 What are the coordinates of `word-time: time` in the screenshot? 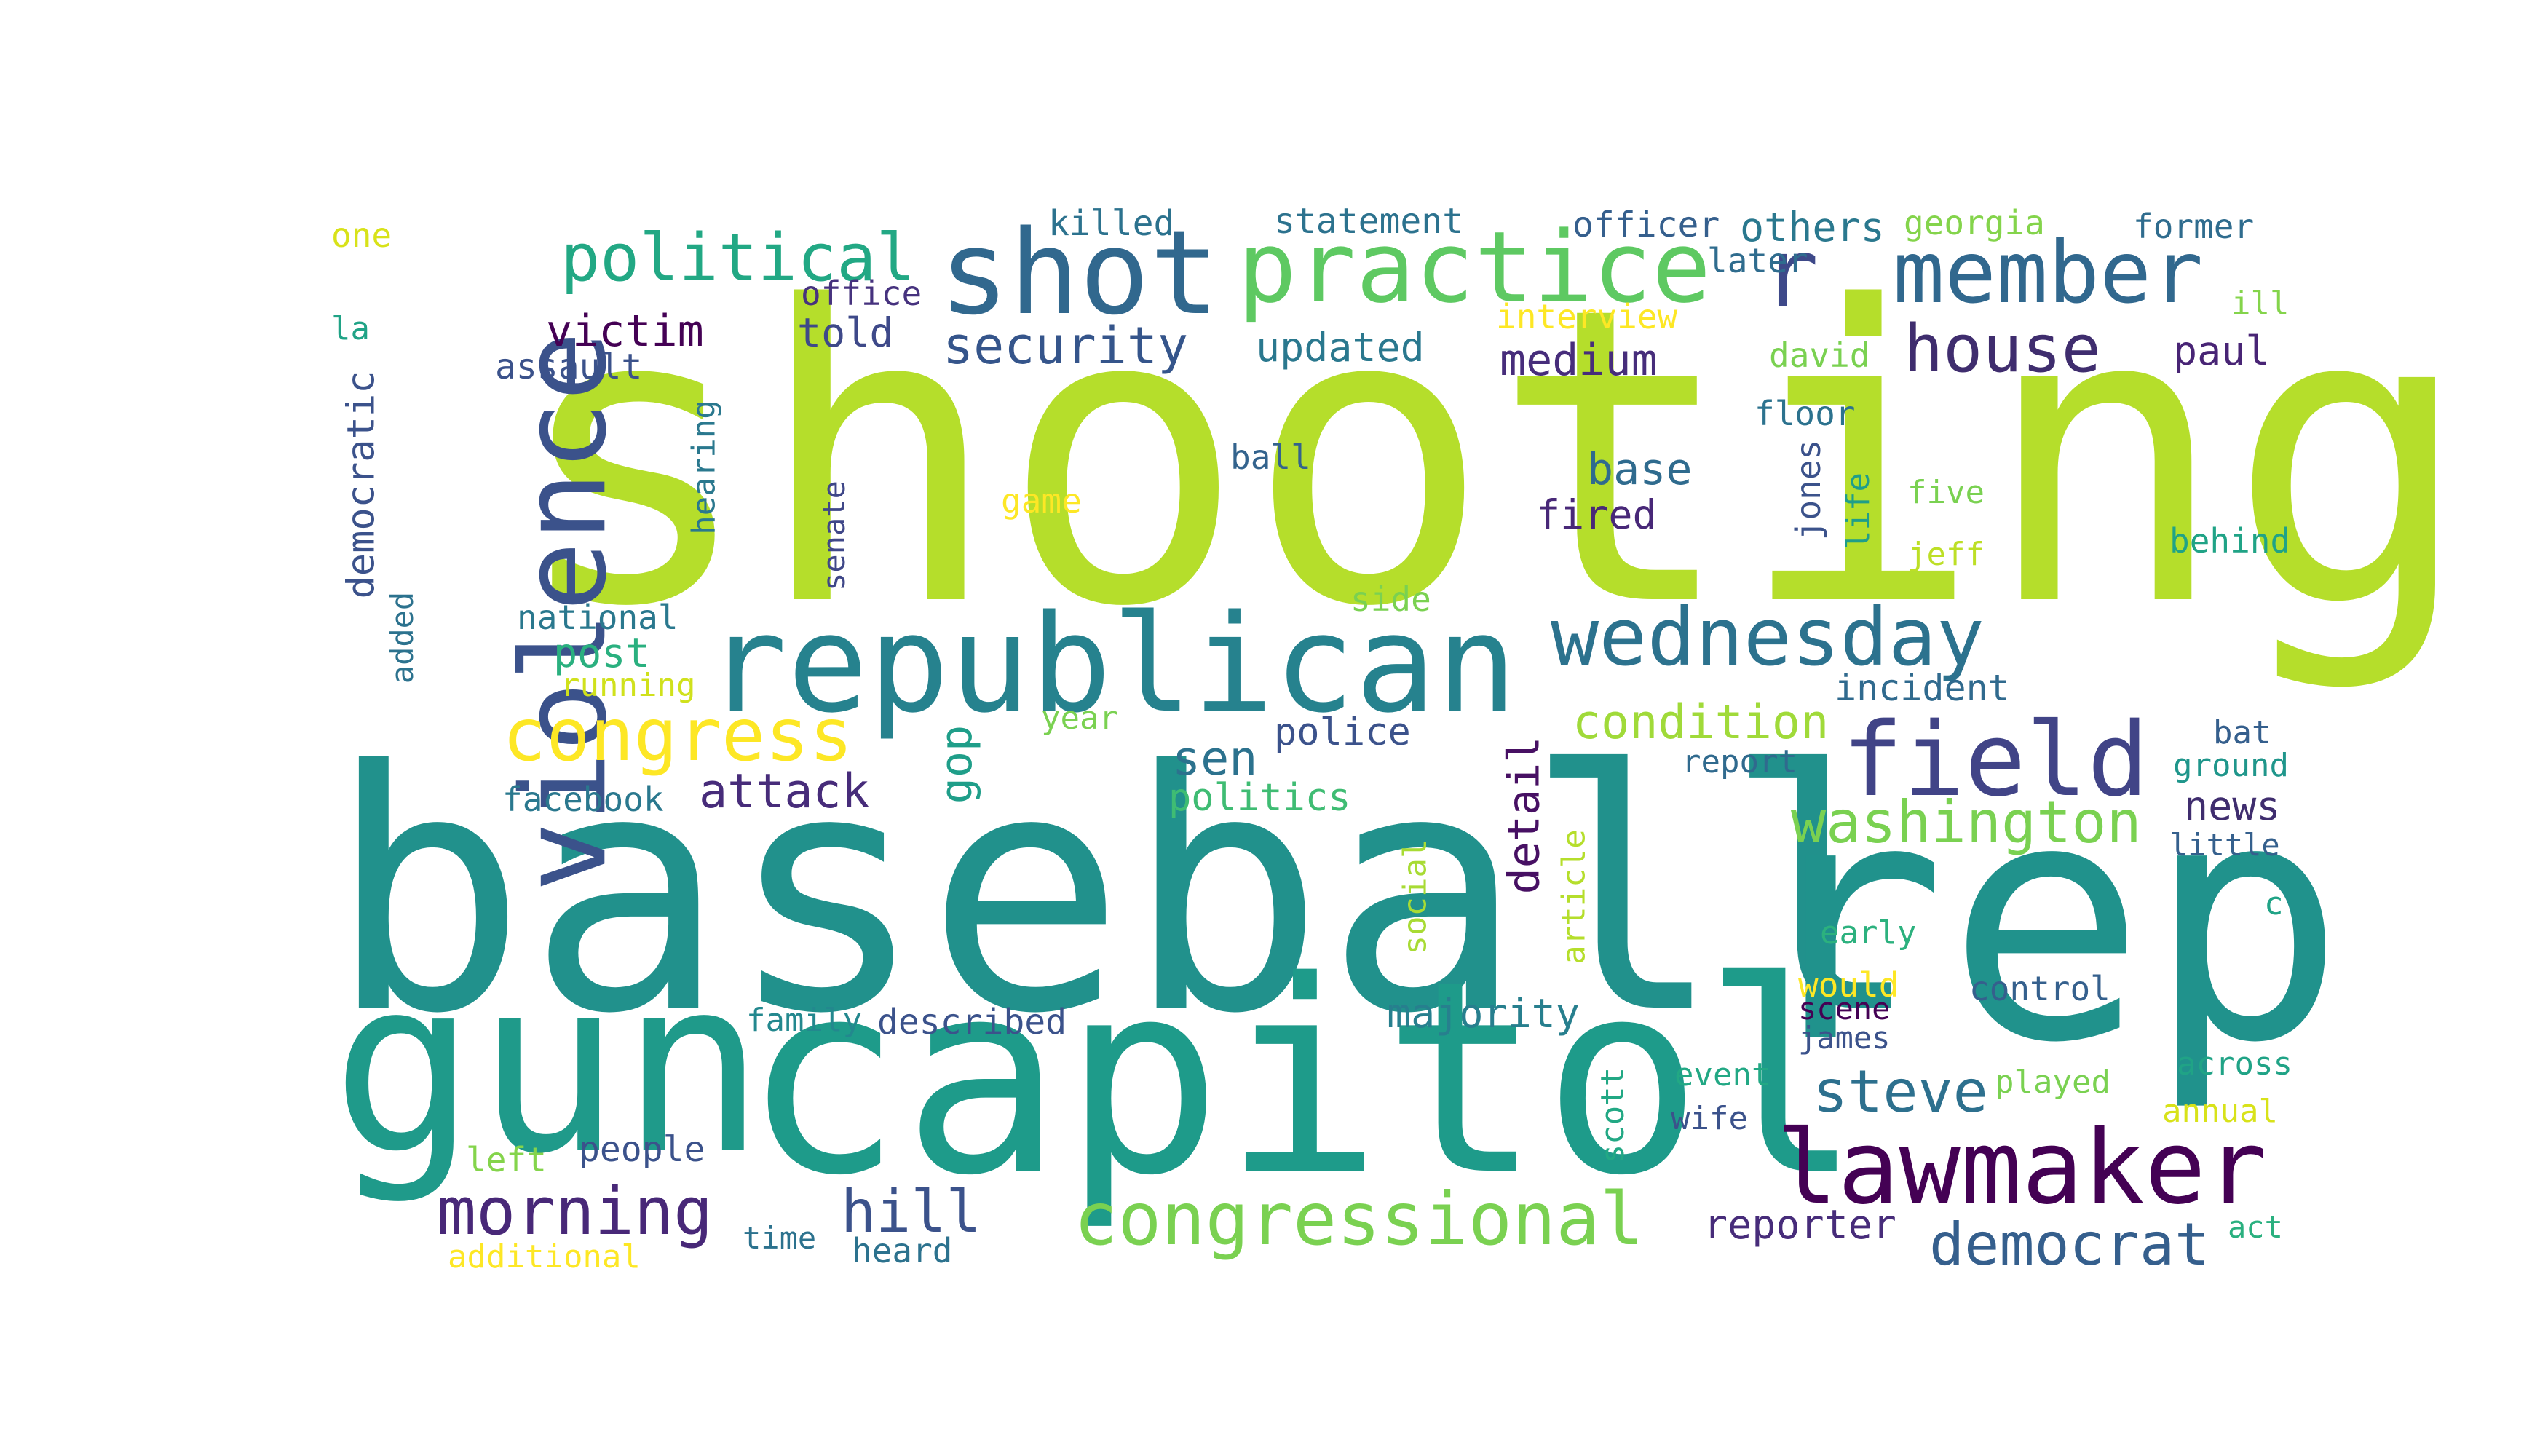 It's located at (780, 1238).